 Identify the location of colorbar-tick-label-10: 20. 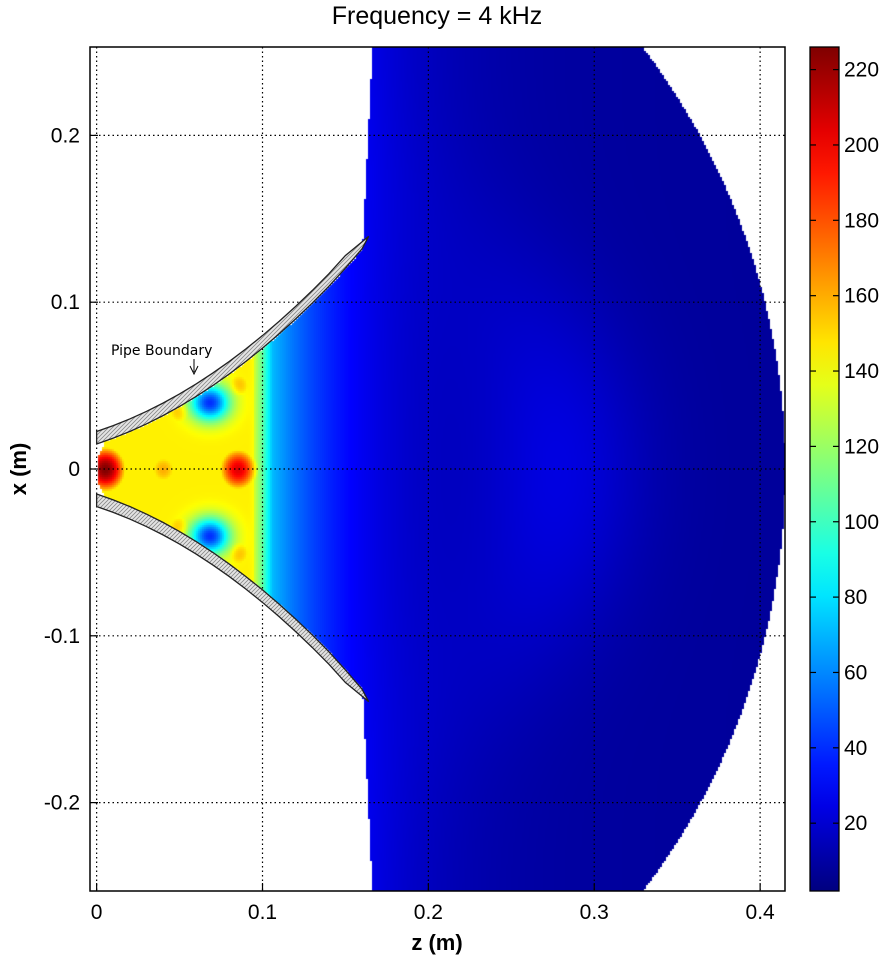
(855, 823).